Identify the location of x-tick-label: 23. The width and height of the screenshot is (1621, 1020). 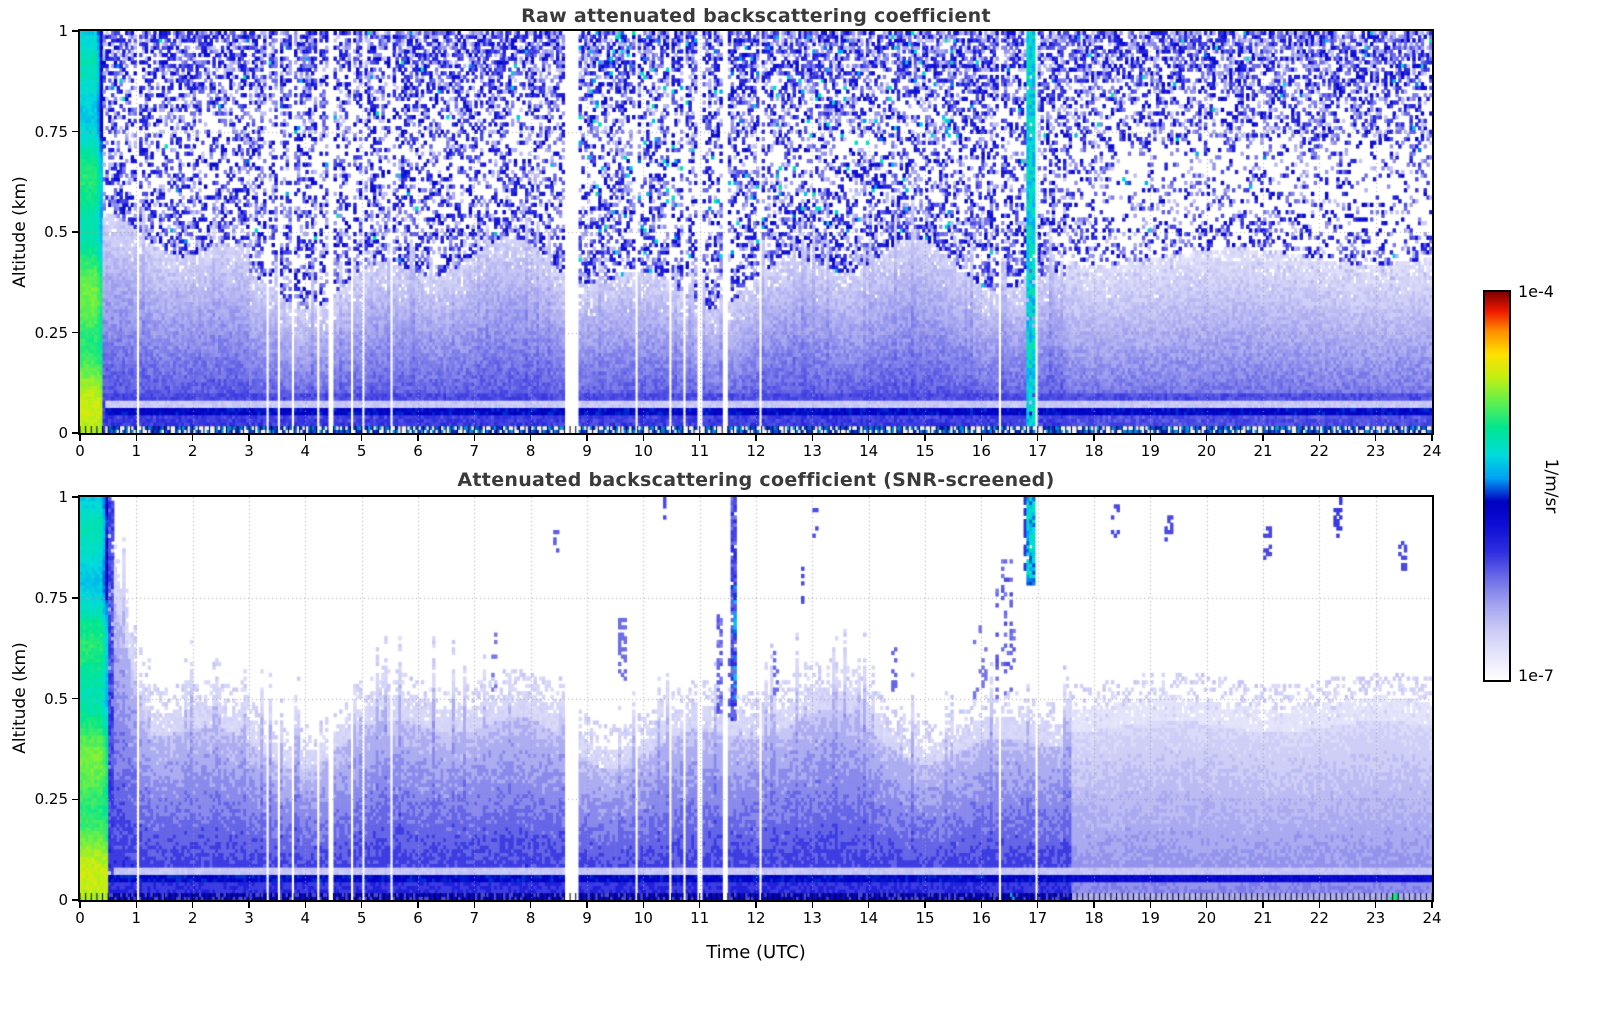
(1376, 918).